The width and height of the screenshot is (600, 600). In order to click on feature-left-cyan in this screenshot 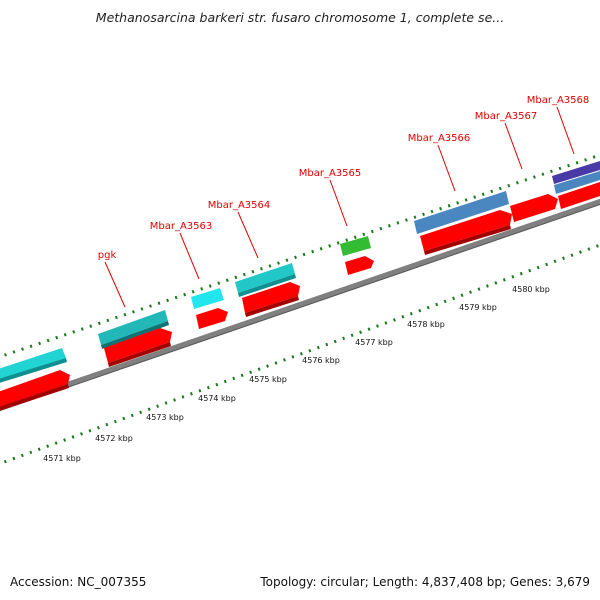, I will do `click(33, 366)`.